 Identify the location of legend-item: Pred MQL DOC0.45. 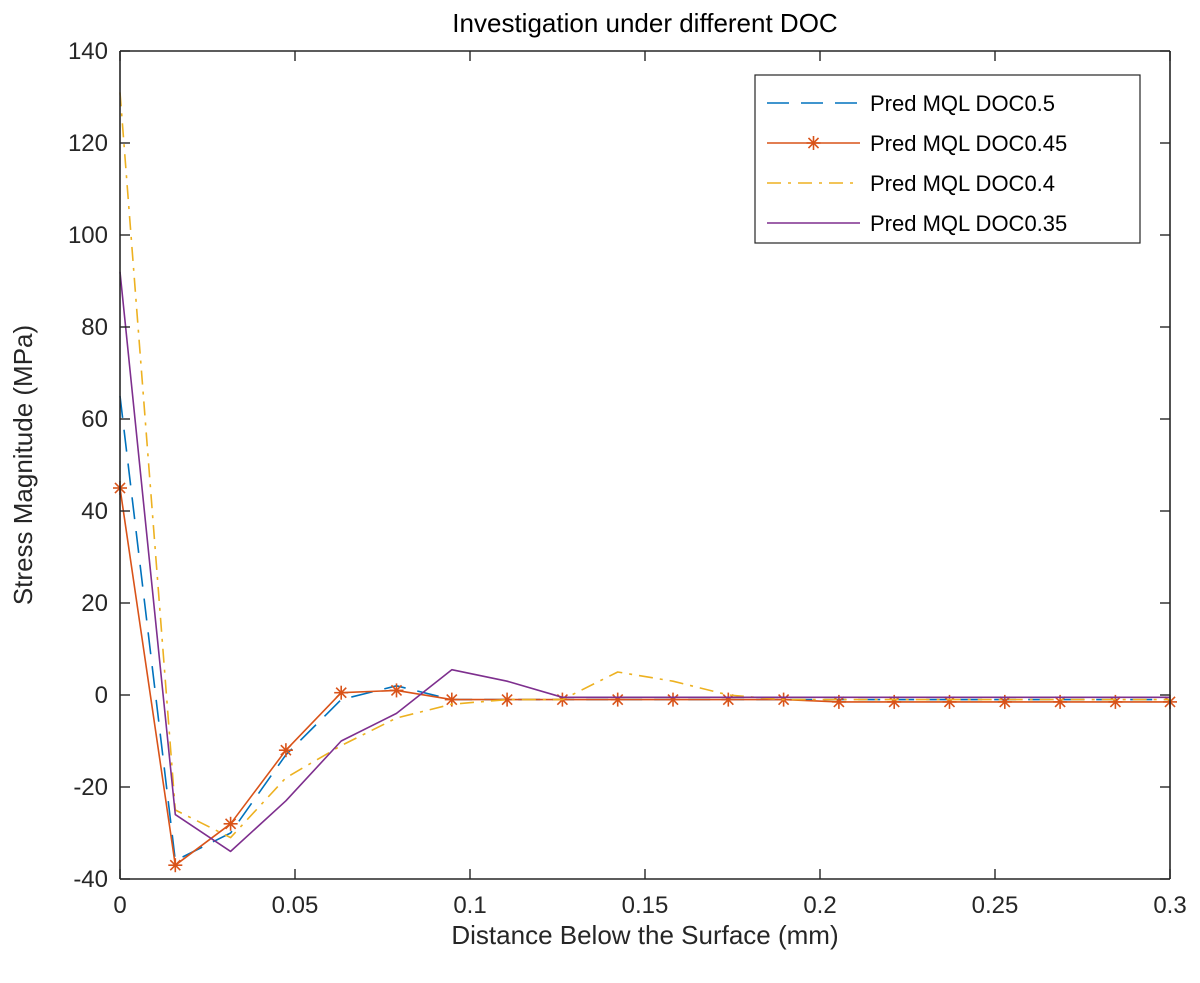
(917, 143).